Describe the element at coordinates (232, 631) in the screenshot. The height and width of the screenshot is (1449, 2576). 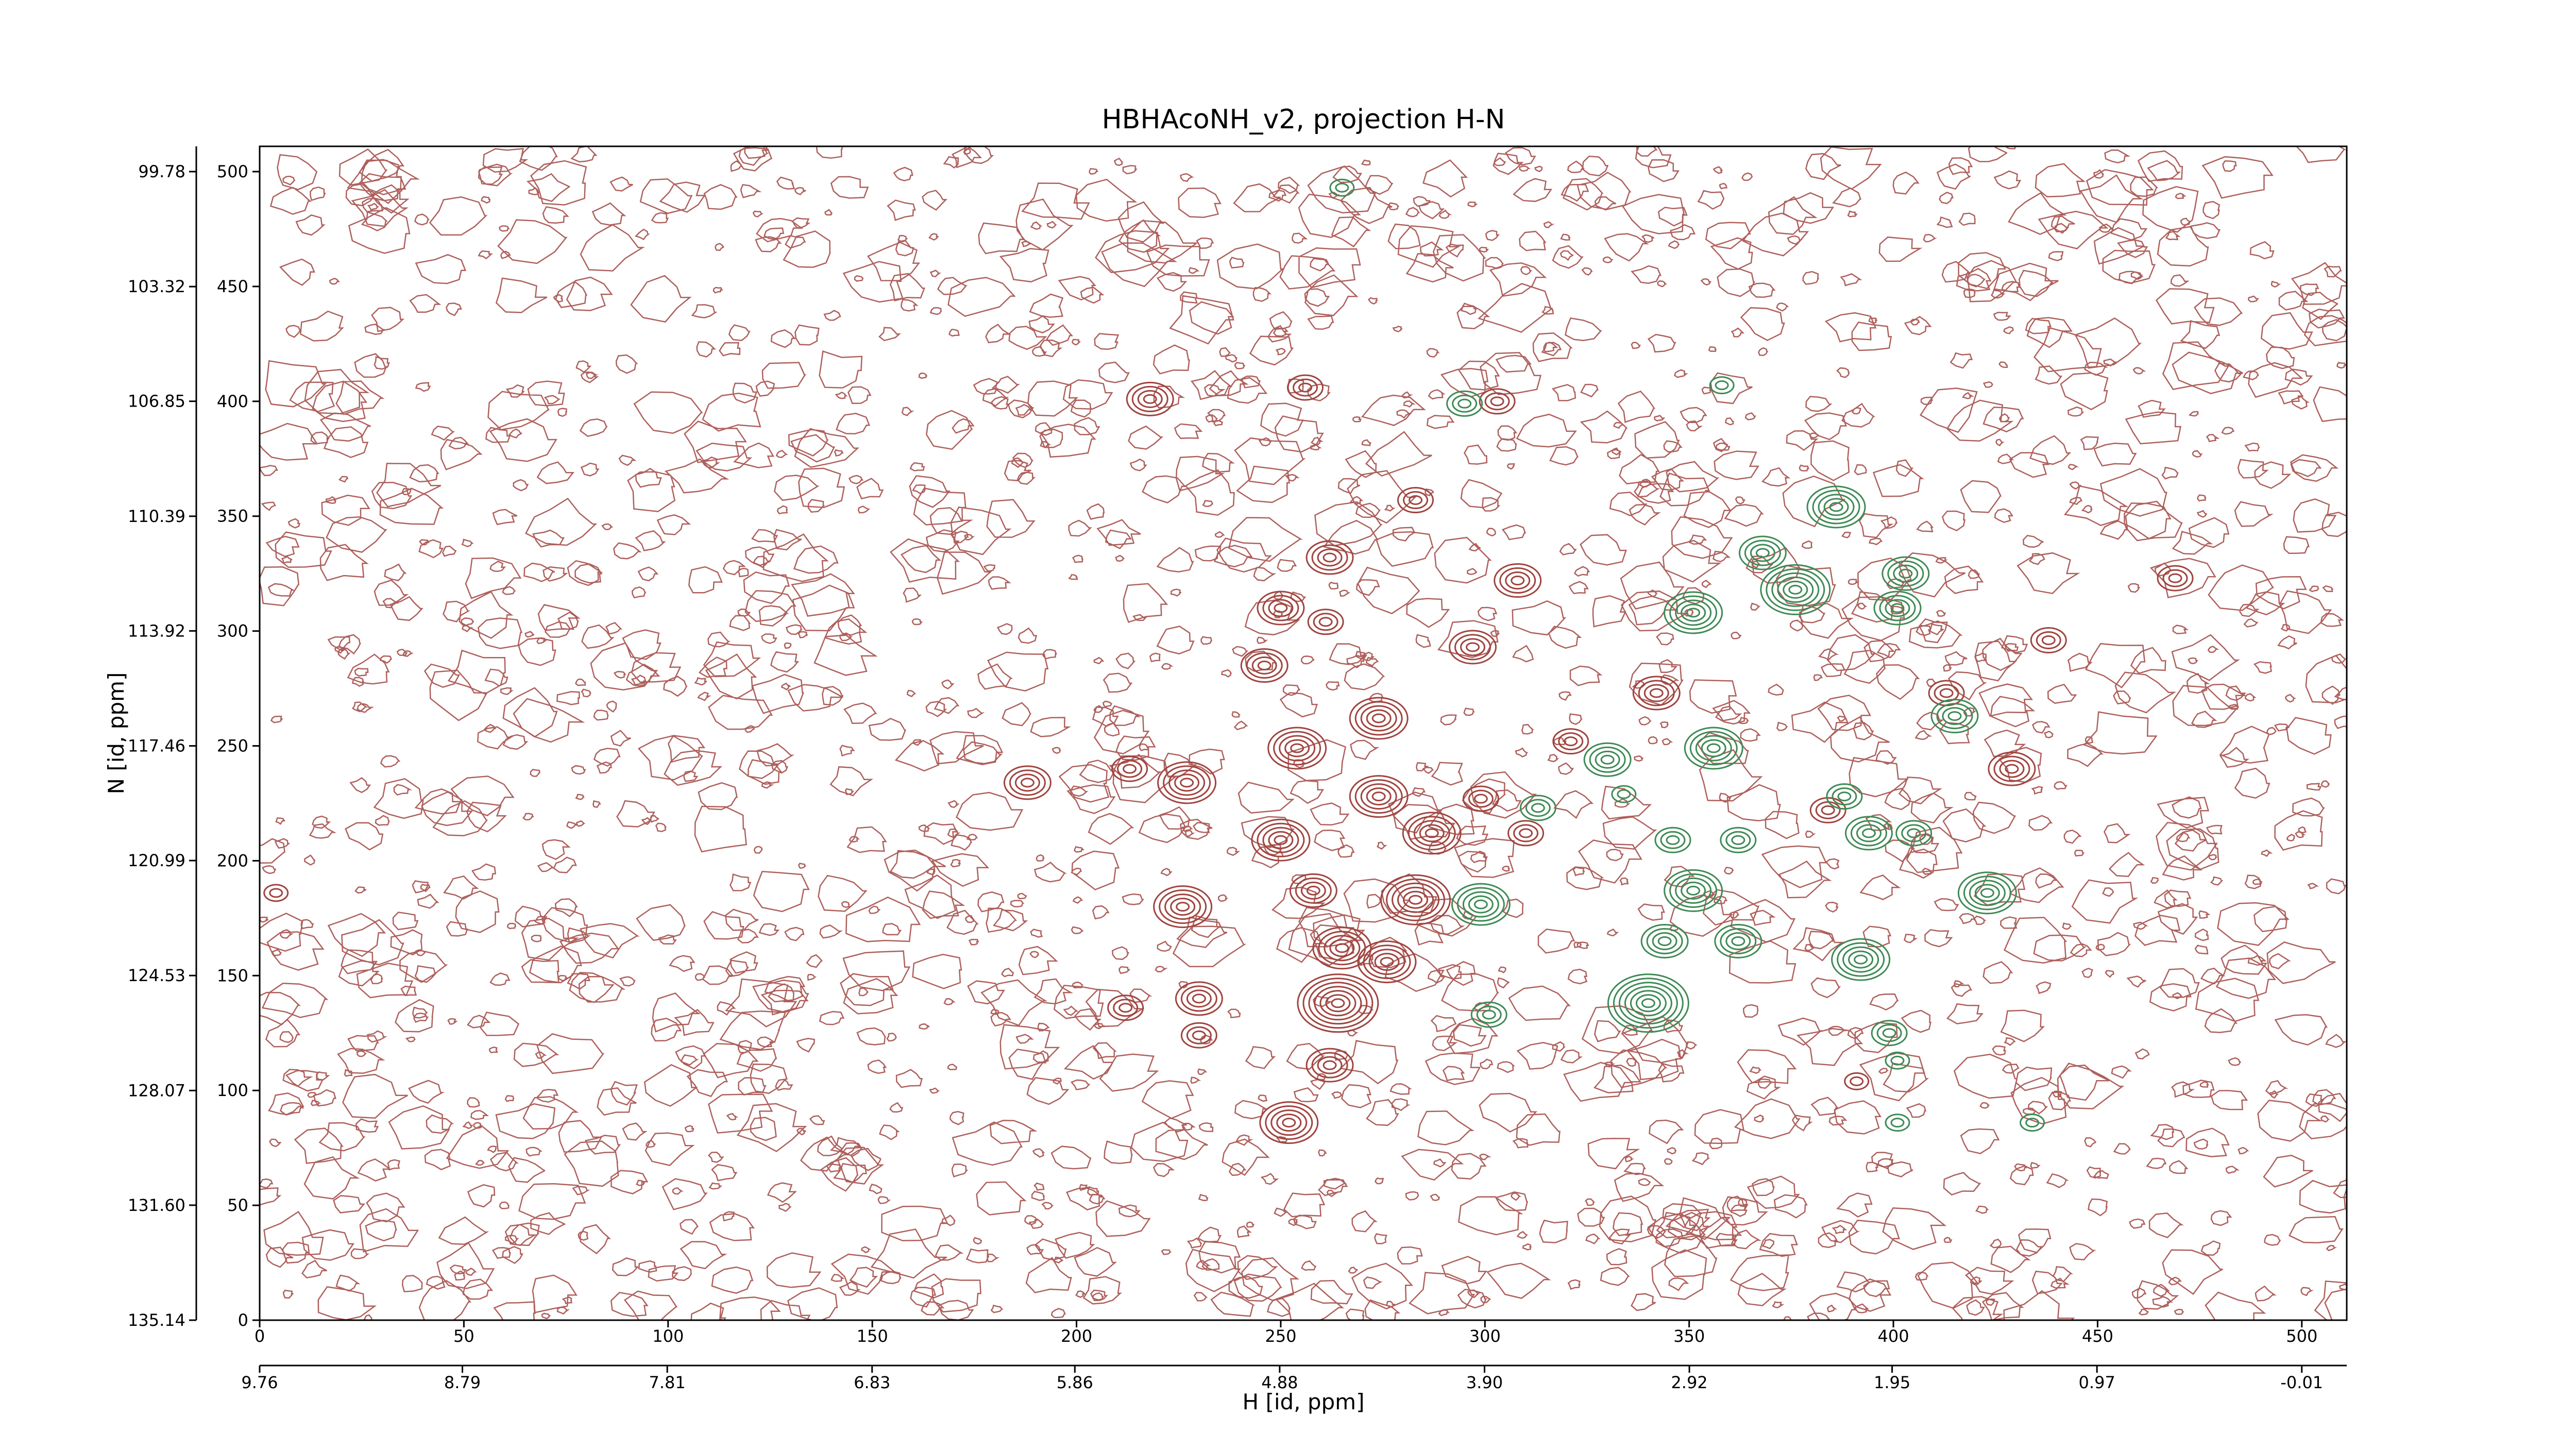
I see `y-tick-label: 300` at that location.